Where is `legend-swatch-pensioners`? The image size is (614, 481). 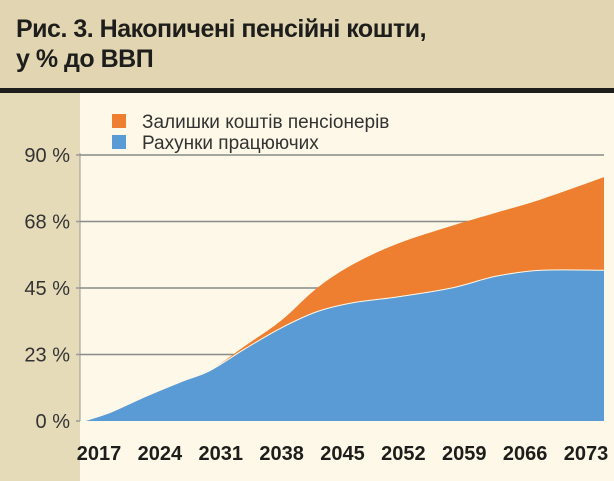
legend-swatch-pensioners is located at coordinates (119, 121).